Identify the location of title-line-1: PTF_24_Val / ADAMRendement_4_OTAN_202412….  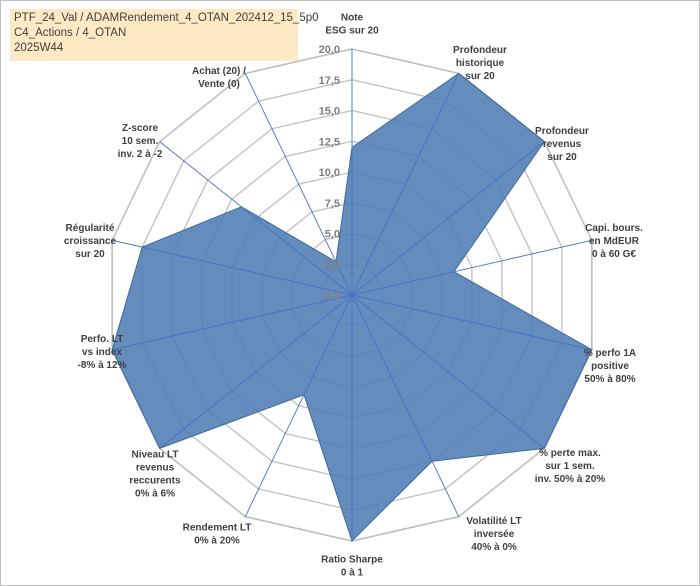
(166, 18).